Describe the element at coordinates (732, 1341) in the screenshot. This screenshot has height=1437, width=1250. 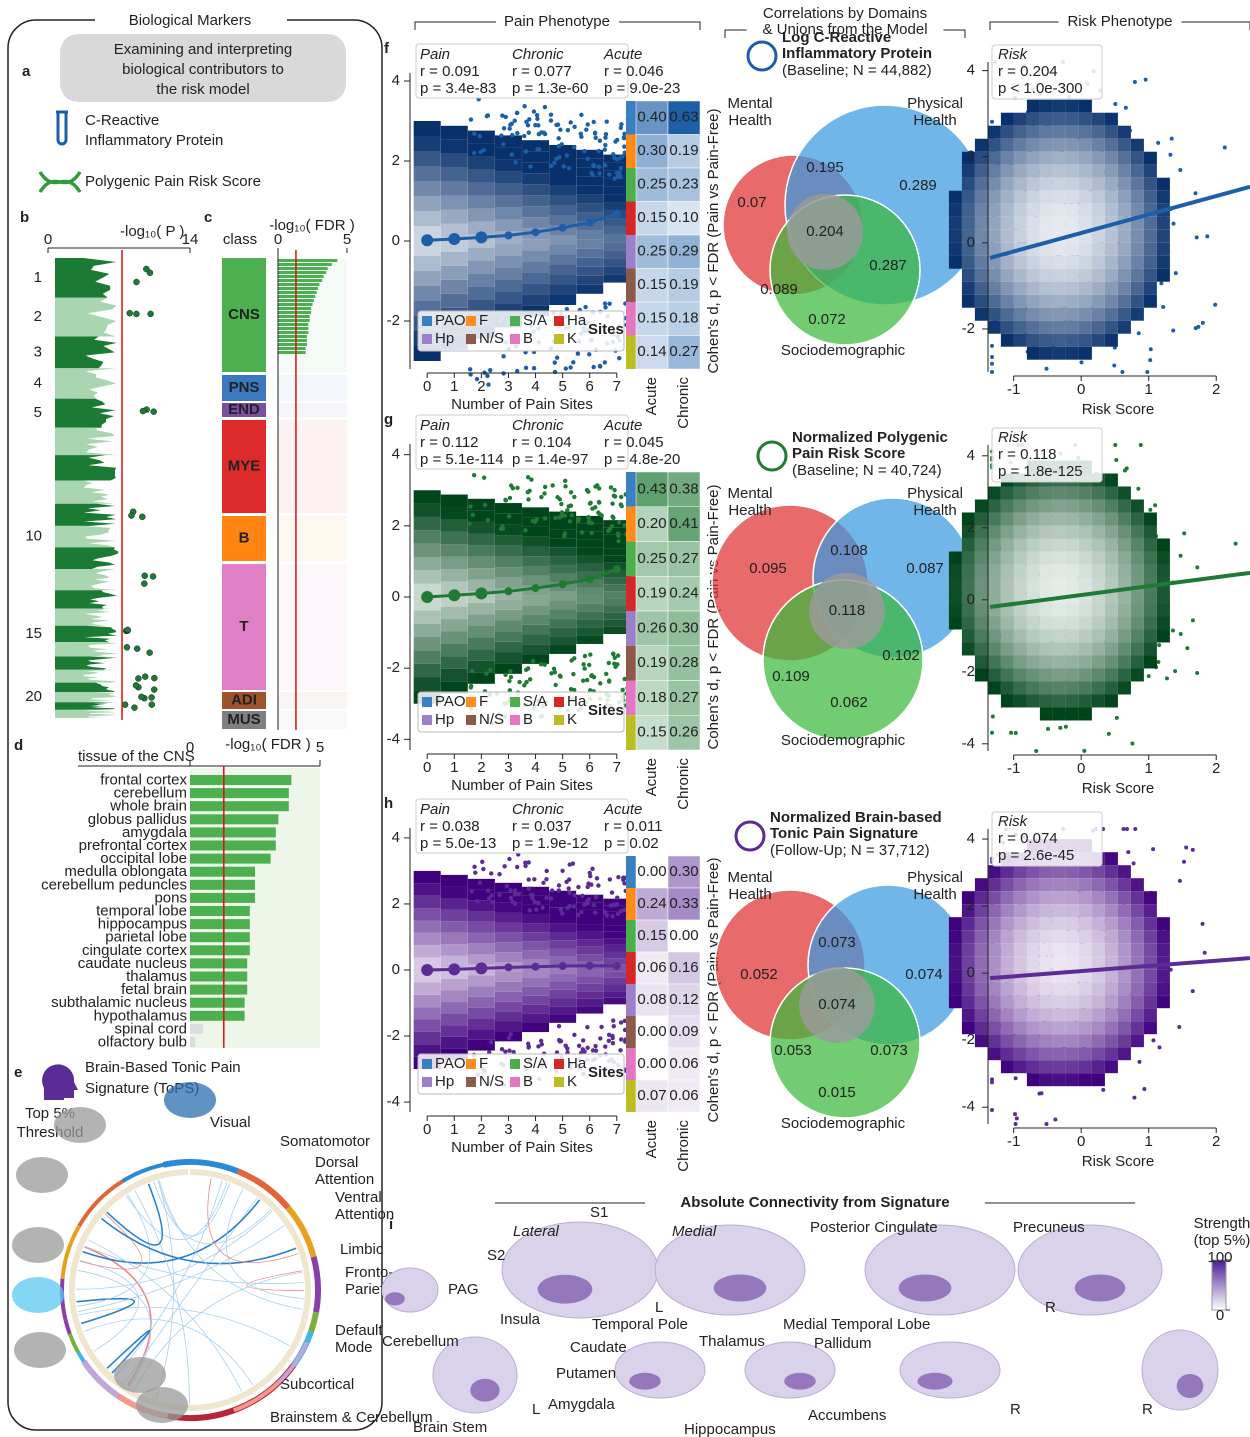
I see `region-label: Thalamus` at that location.